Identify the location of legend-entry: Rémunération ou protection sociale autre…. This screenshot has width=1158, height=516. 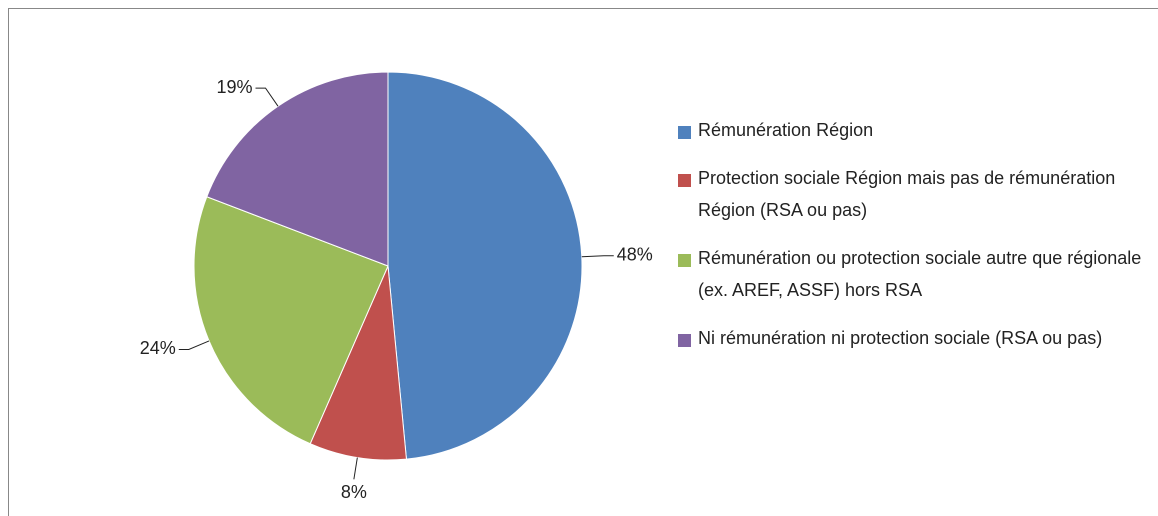
(918, 277).